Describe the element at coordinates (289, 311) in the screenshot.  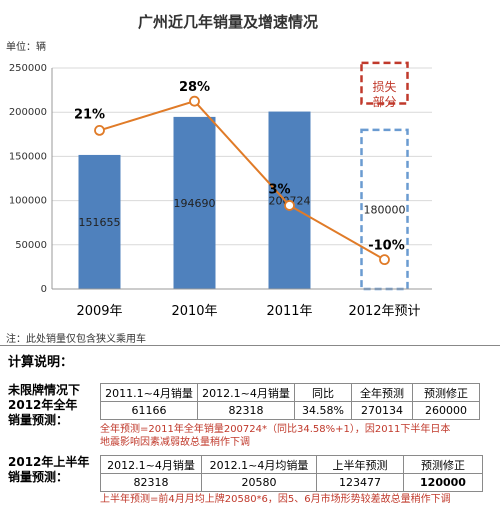
I see `x-tick-label: 2011年` at that location.